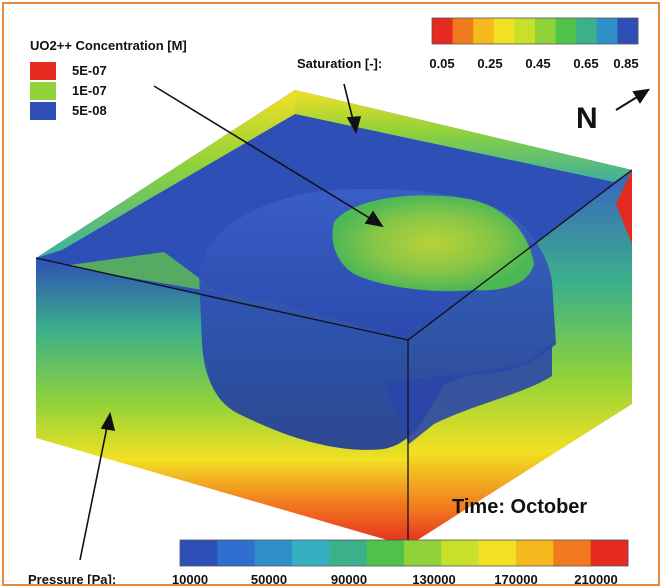  Describe the element at coordinates (626, 63) in the screenshot. I see `saturation-tick: 0.85` at that location.